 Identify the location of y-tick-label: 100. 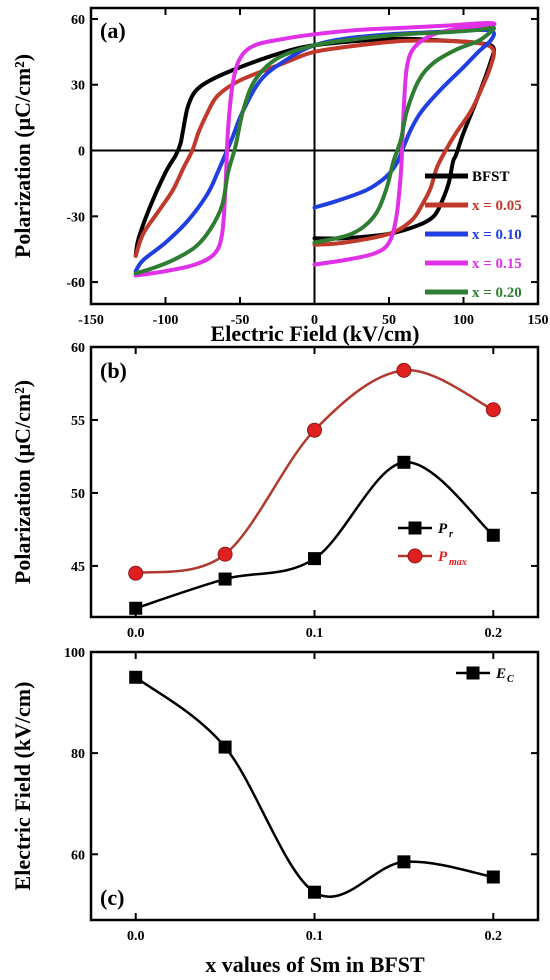
(74, 653).